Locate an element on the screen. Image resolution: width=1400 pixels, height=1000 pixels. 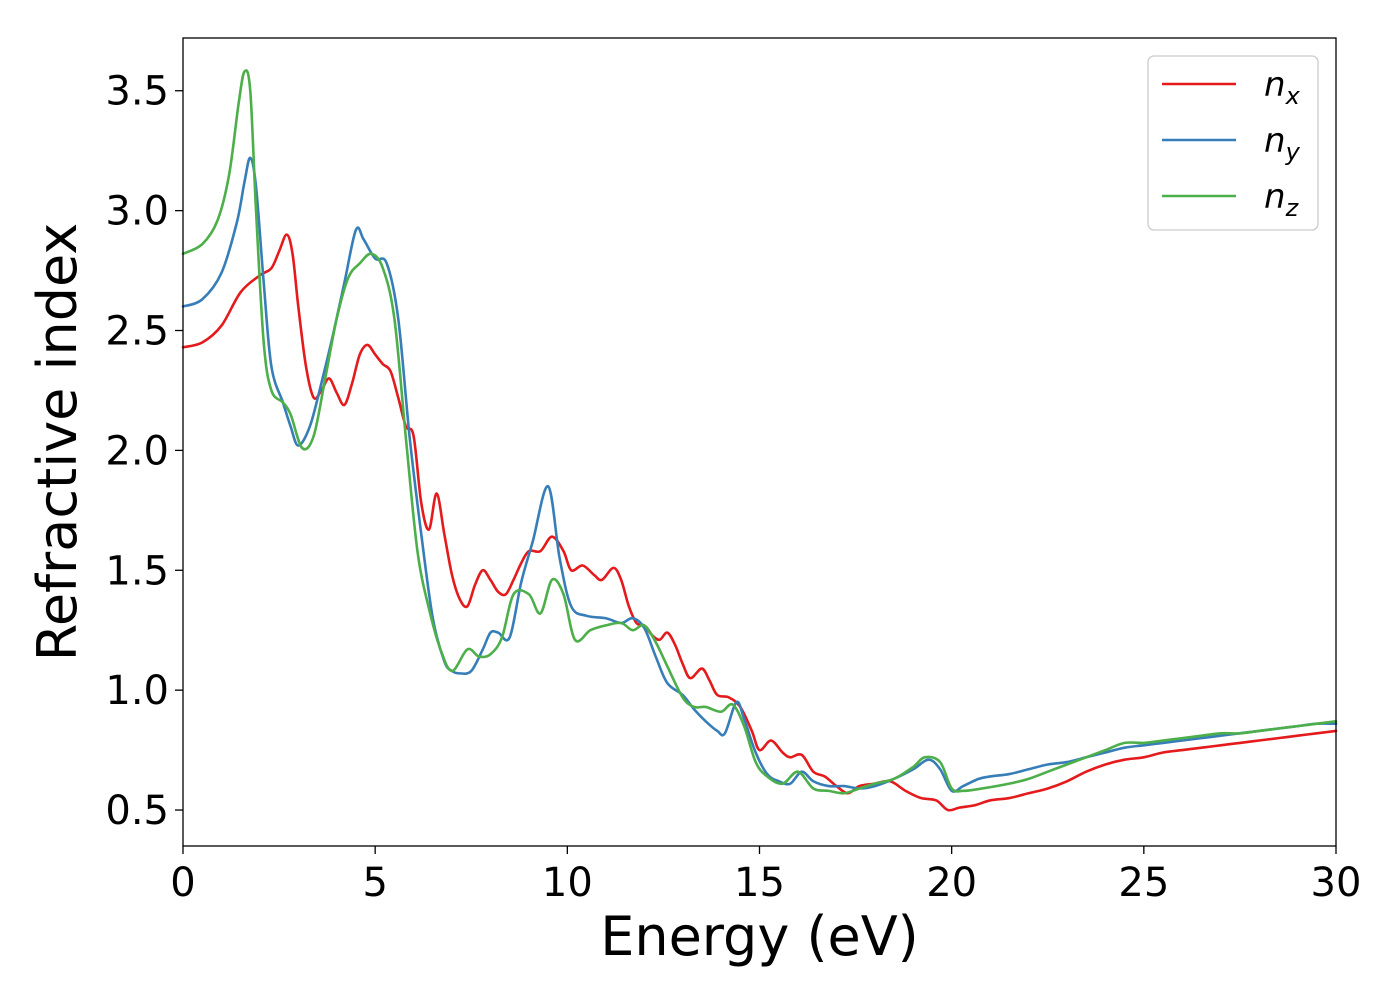
x-axis: 0 5 10 15 20 25 30 is located at coordinates (765, 876).